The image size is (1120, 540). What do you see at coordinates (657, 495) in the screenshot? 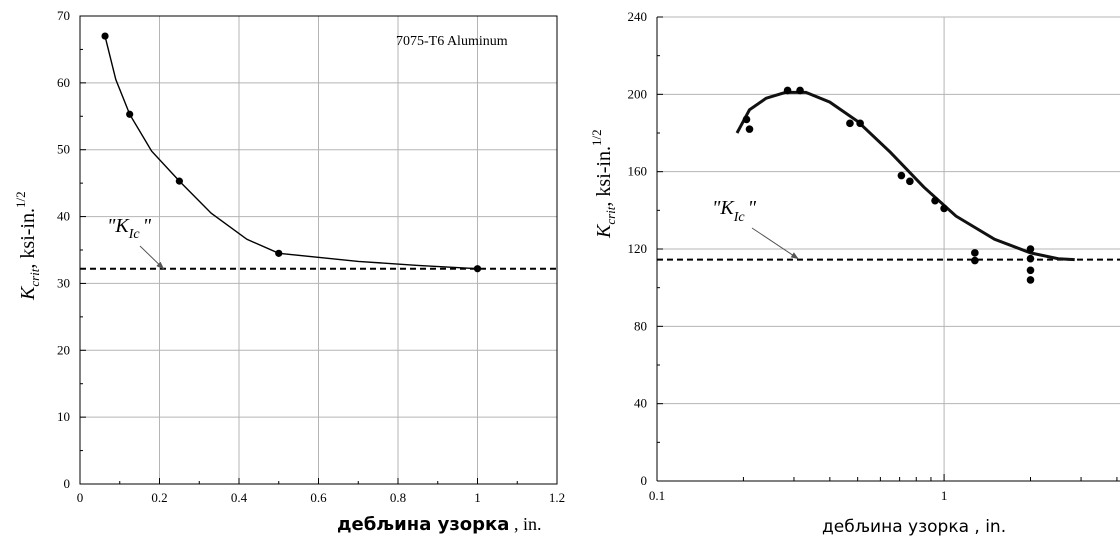
I see `right-x-tick-label: 0.1` at bounding box center [657, 495].